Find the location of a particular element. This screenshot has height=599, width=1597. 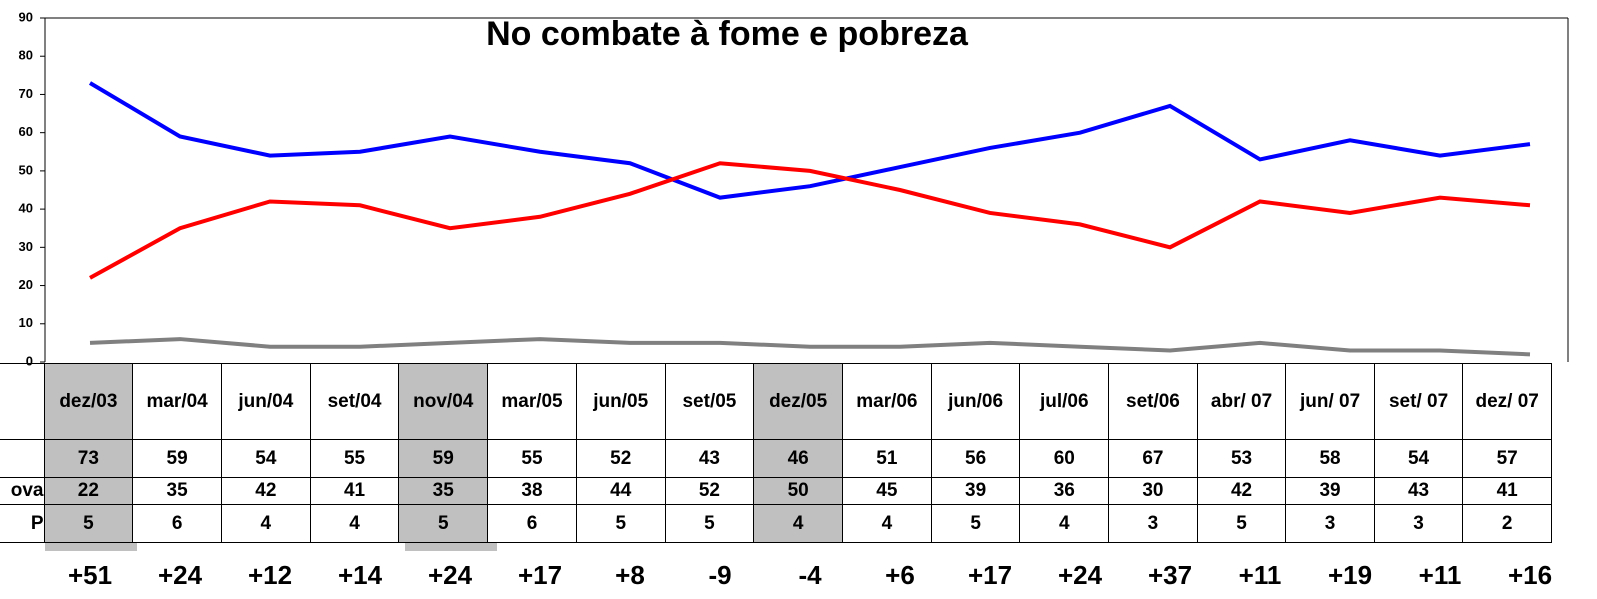

balance-value: +14 is located at coordinates (360, 575).